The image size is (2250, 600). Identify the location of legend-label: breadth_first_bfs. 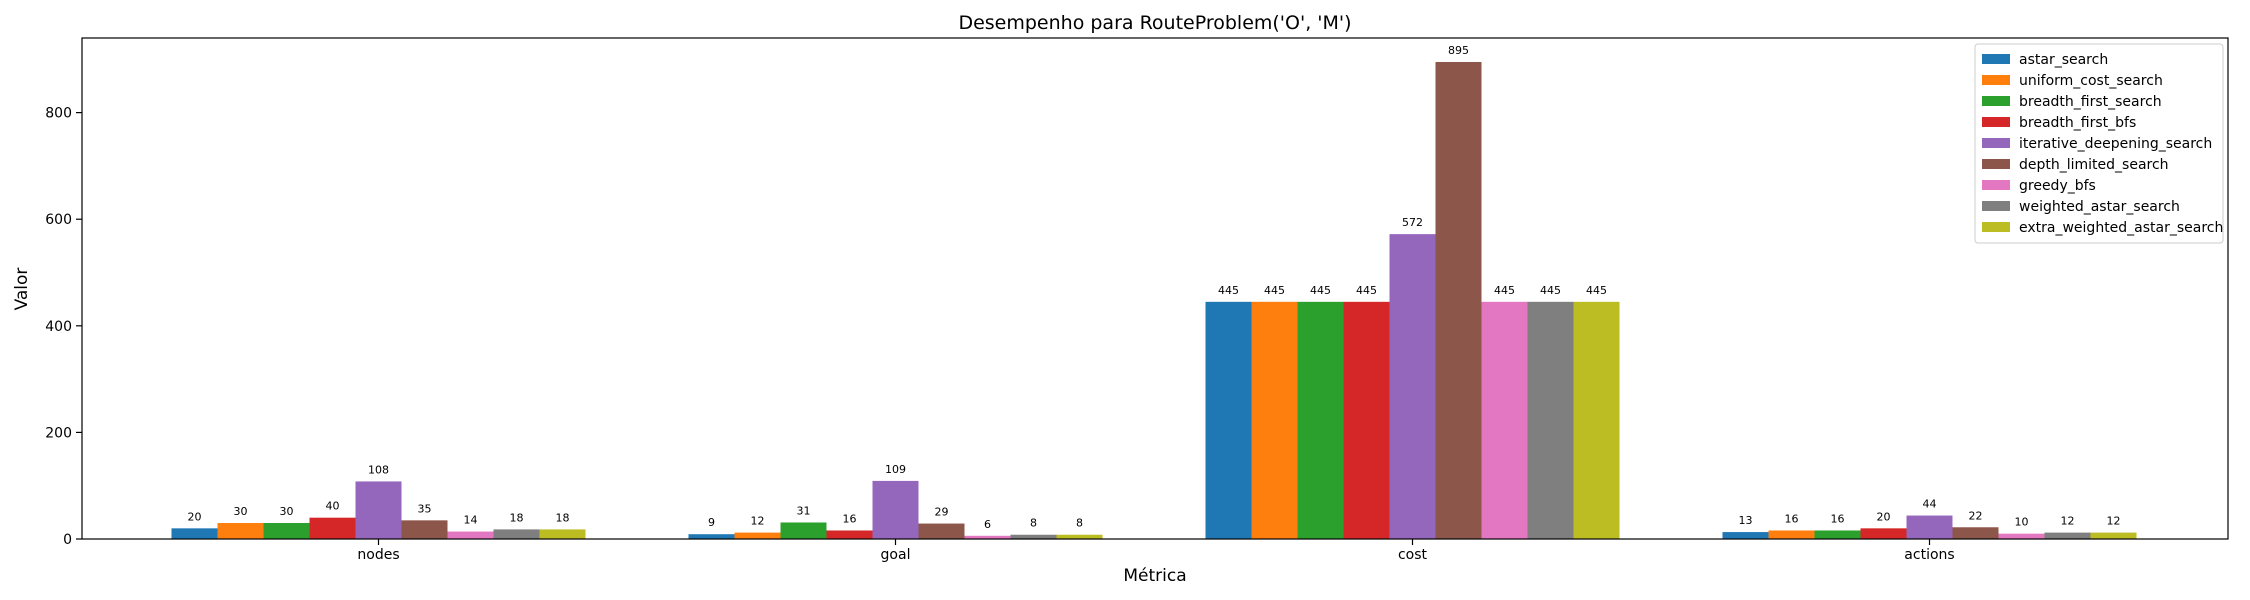
(2077, 123).